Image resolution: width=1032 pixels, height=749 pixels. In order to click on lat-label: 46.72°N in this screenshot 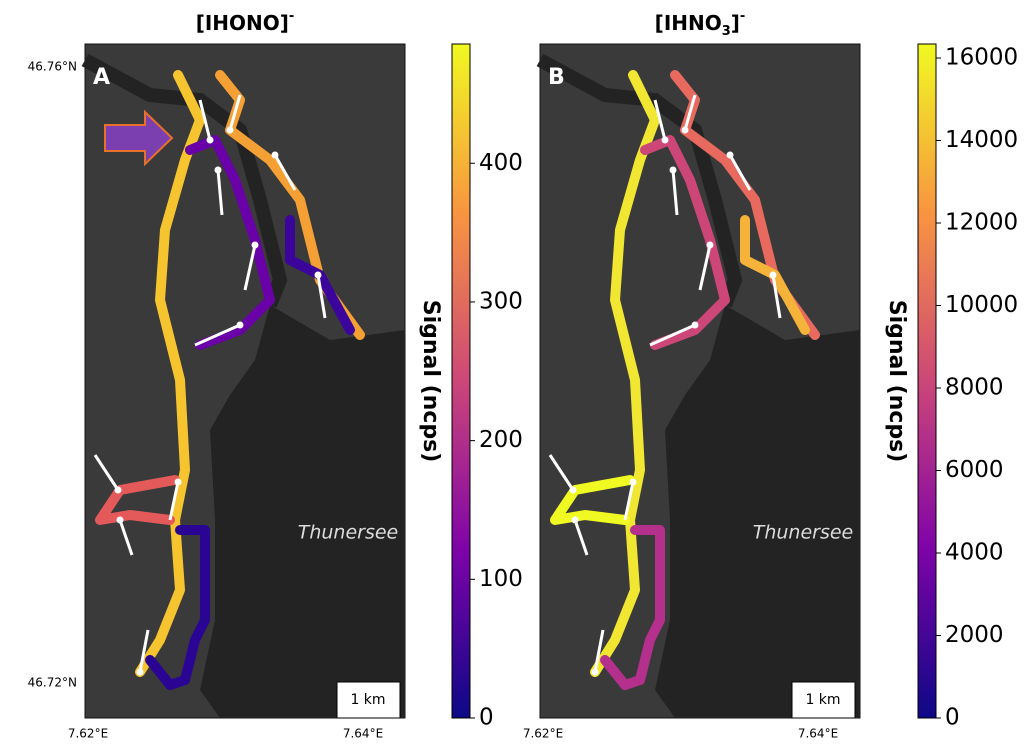, I will do `click(52, 683)`.